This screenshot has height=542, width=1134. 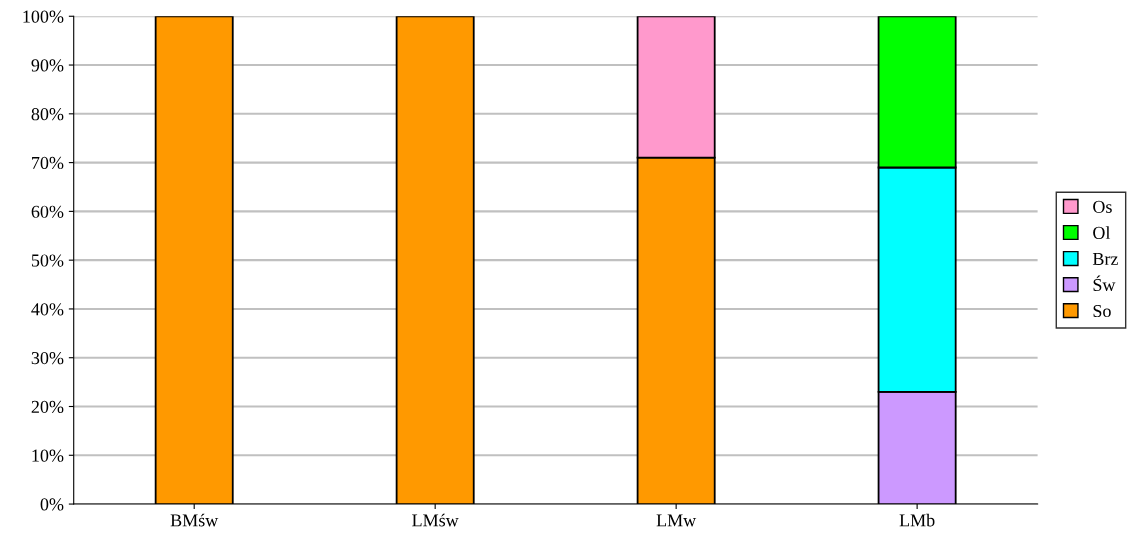 I want to click on x-tick-label: LMśw, so click(x=435, y=520).